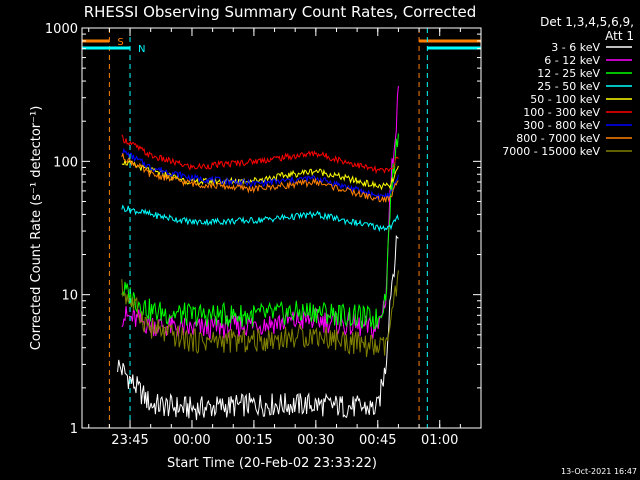  I want to click on x-tick-label: 00:15, so click(253, 440).